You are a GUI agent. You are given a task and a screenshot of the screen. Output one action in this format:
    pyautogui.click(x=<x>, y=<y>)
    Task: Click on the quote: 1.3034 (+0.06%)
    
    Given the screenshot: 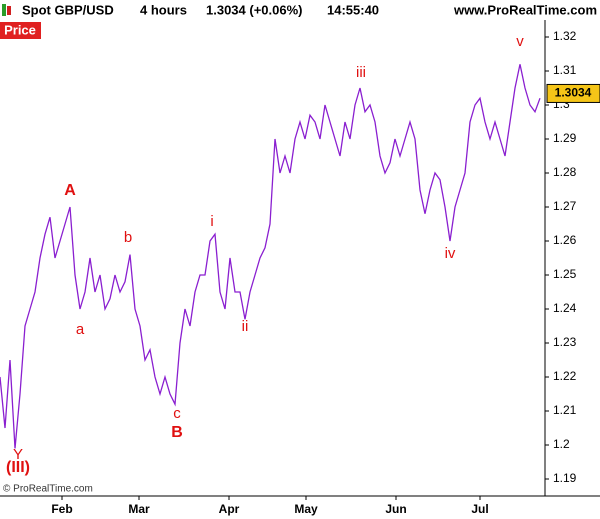 What is the action you would take?
    pyautogui.click(x=254, y=9)
    